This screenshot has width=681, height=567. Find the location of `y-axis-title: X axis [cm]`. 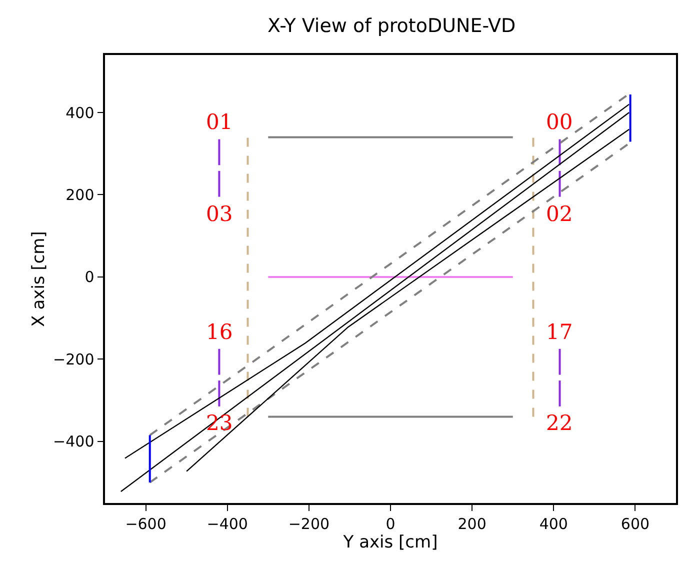

y-axis-title: X axis [cm] is located at coordinates (39, 279).